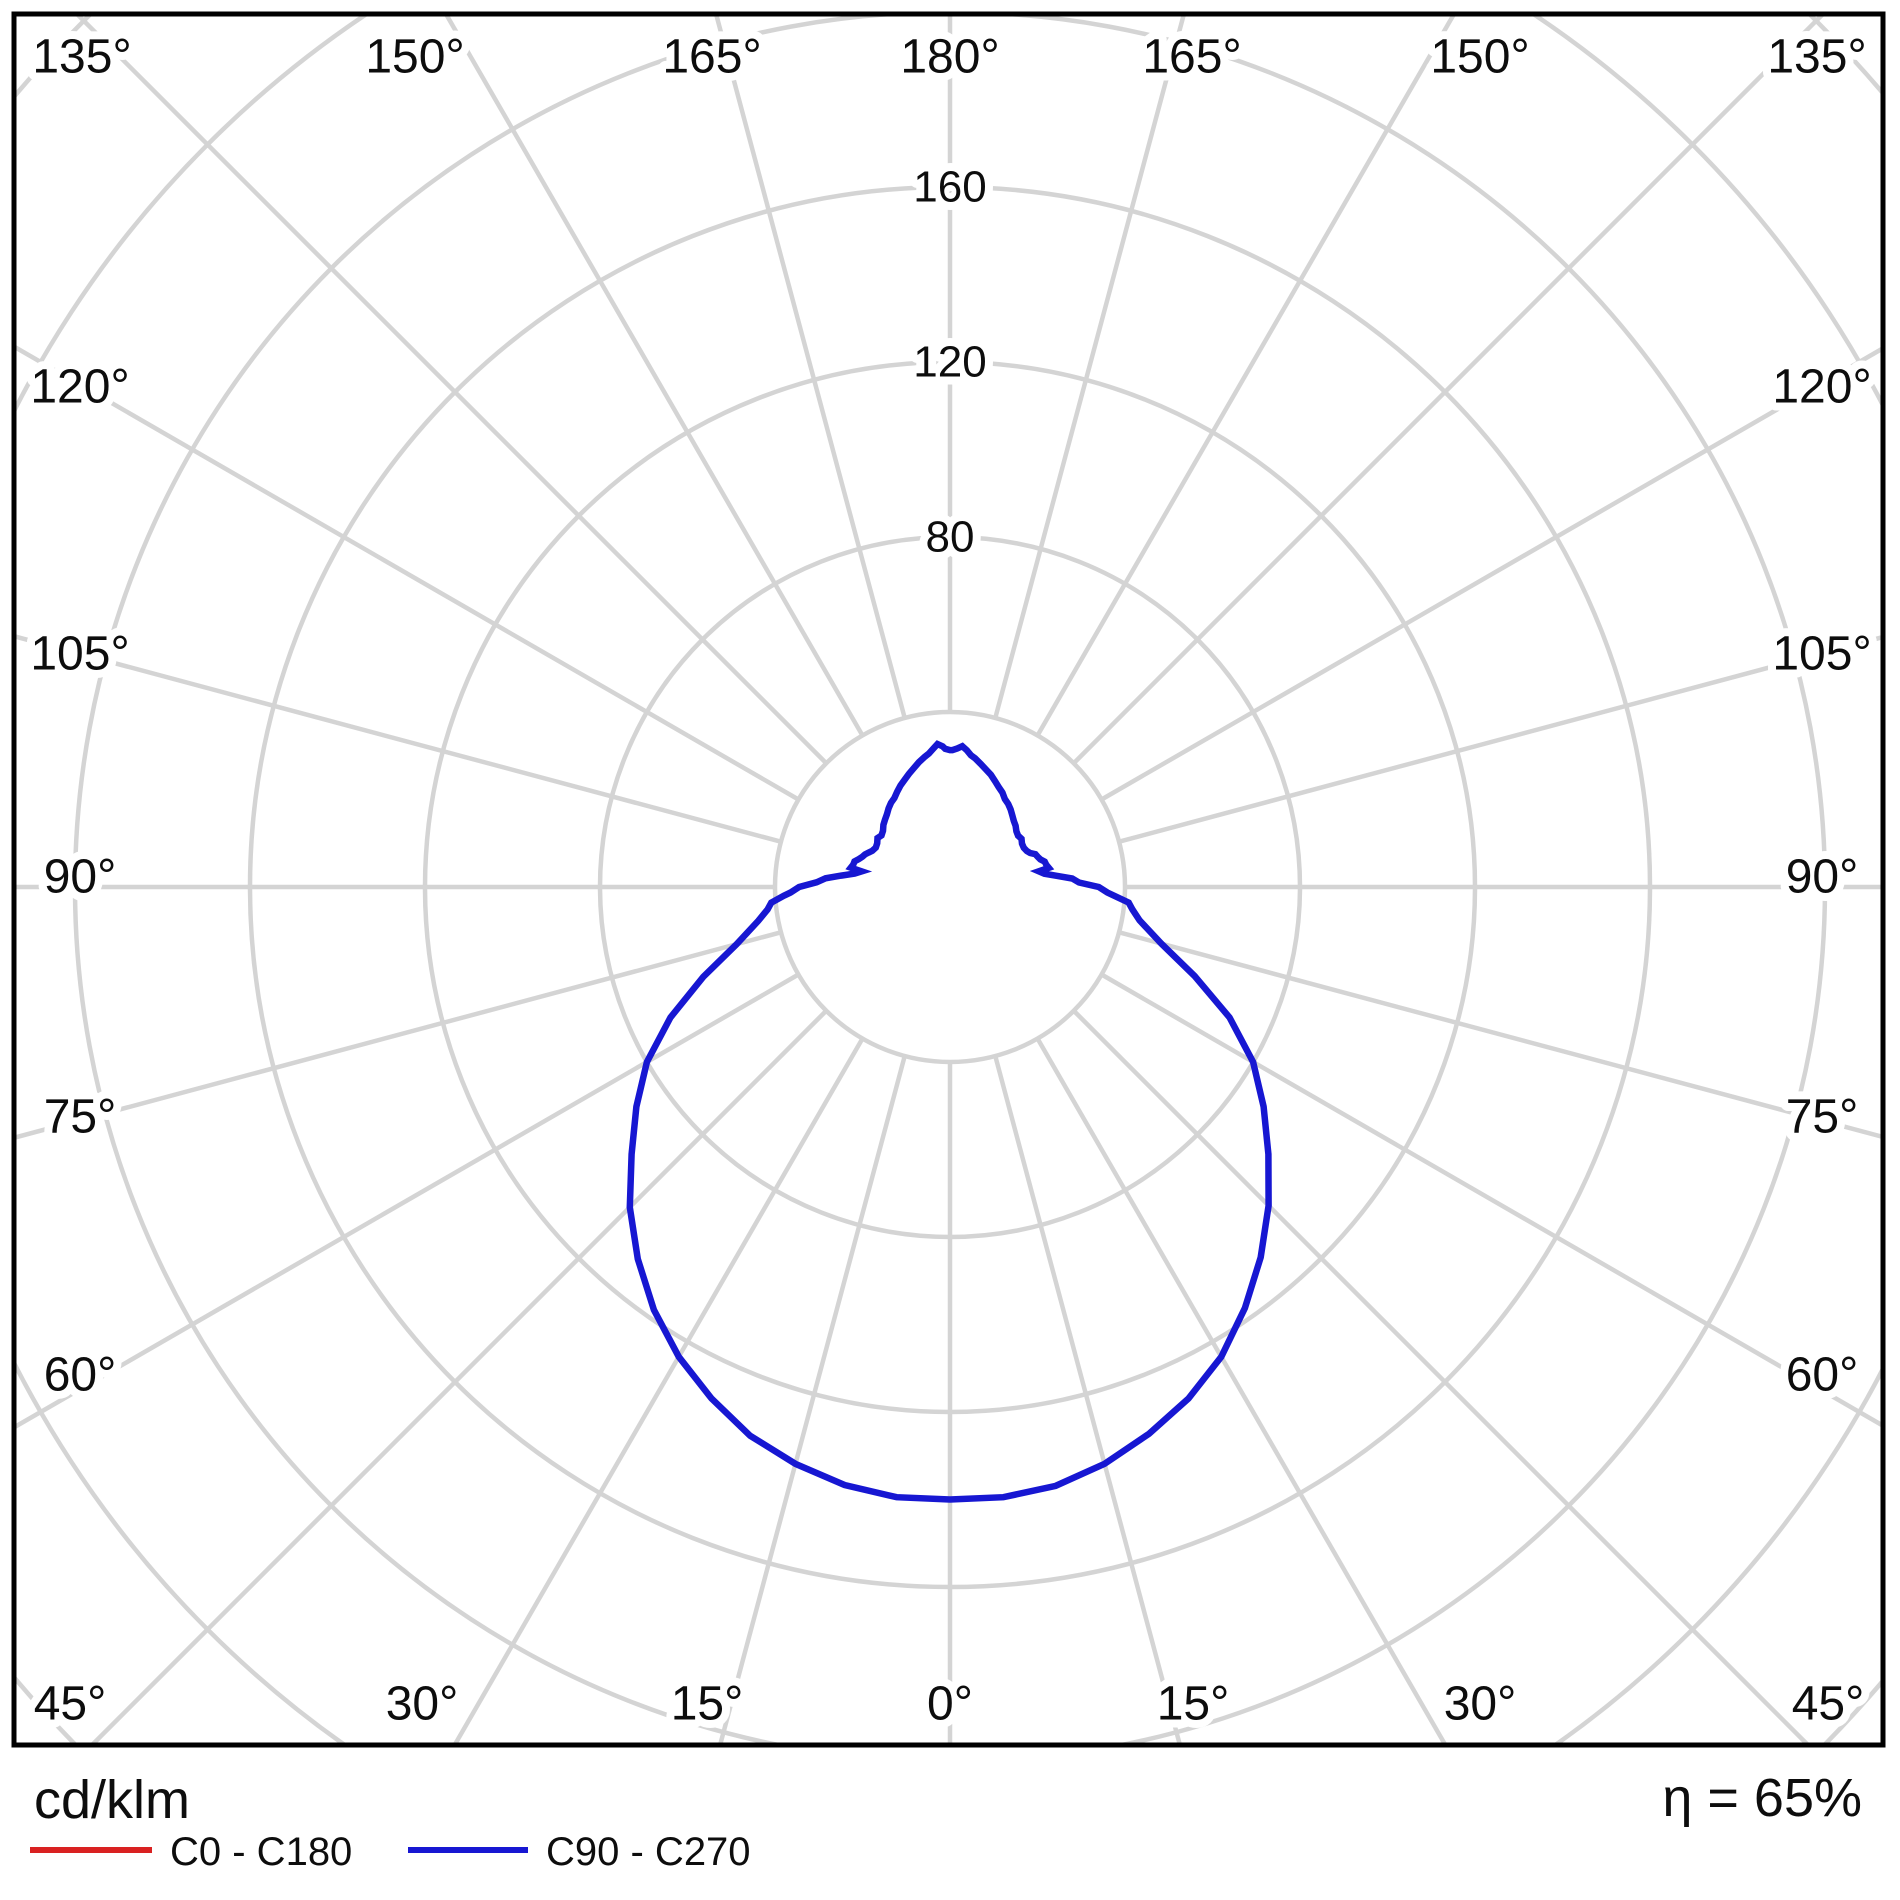  I want to click on angle-label-left: 120°, so click(79, 387).